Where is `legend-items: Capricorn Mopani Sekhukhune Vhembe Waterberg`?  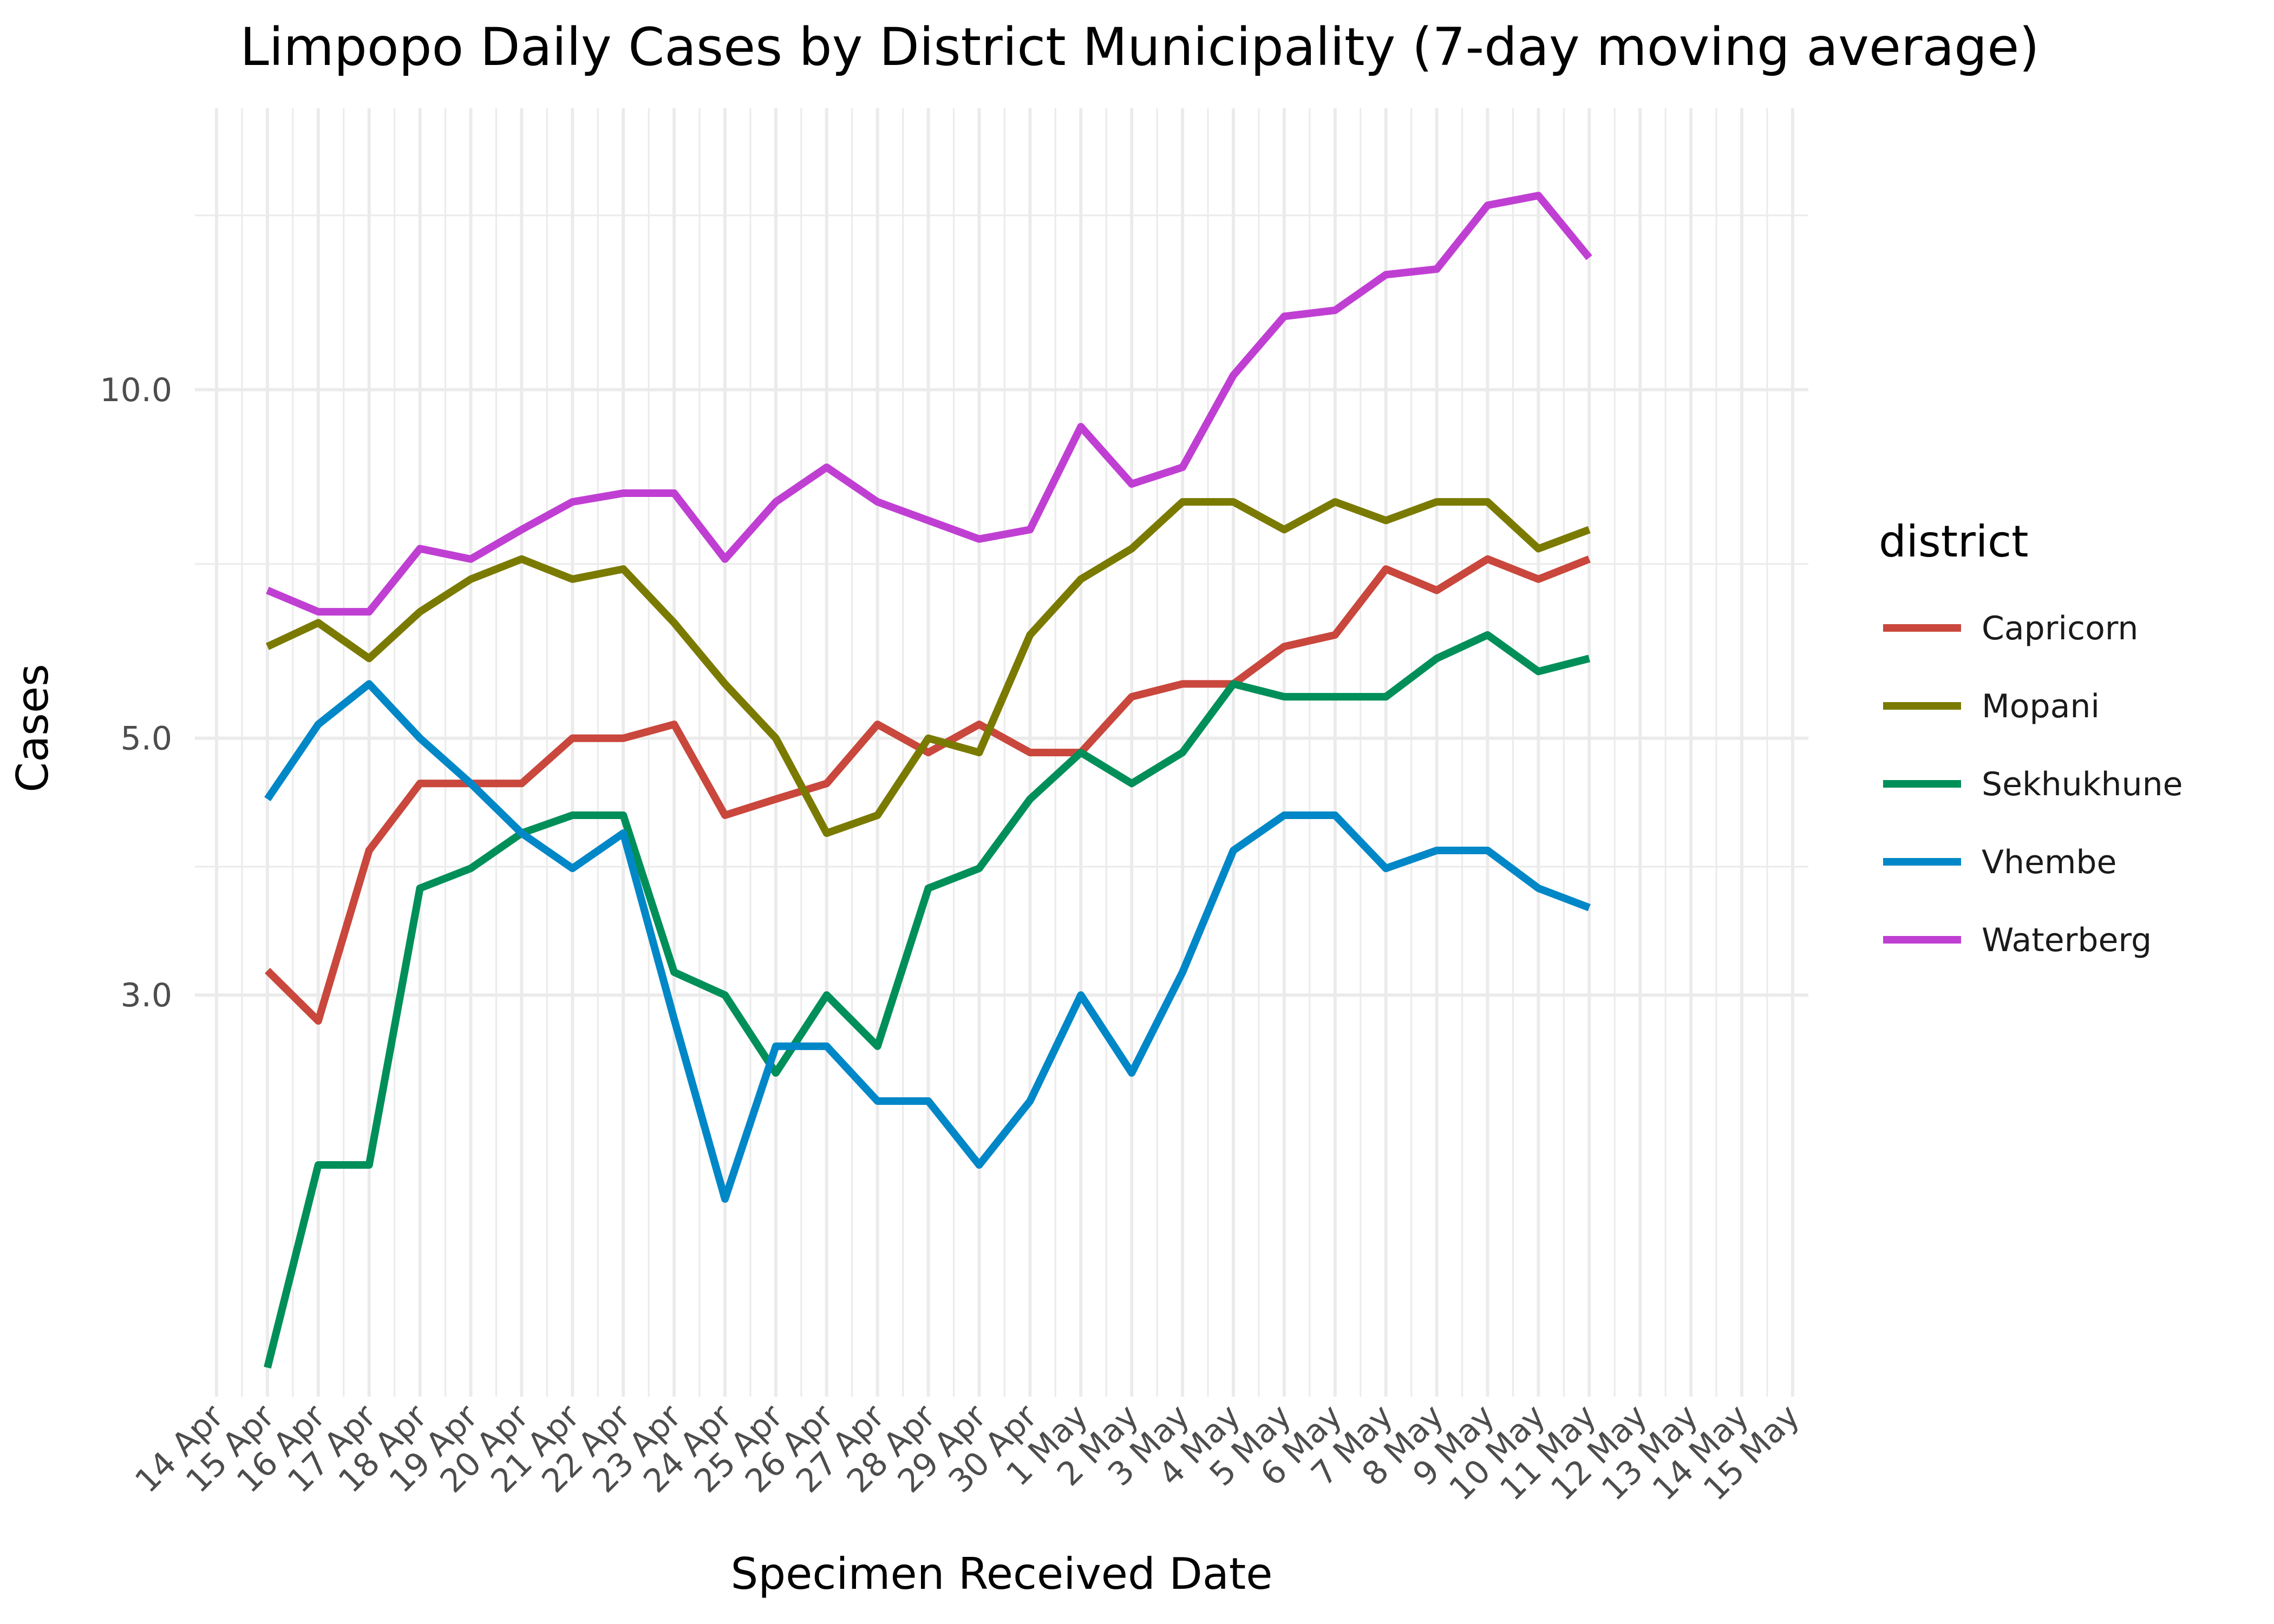 legend-items: Capricorn Mopani Sekhukhune Vhembe Waterberg is located at coordinates (2033, 784).